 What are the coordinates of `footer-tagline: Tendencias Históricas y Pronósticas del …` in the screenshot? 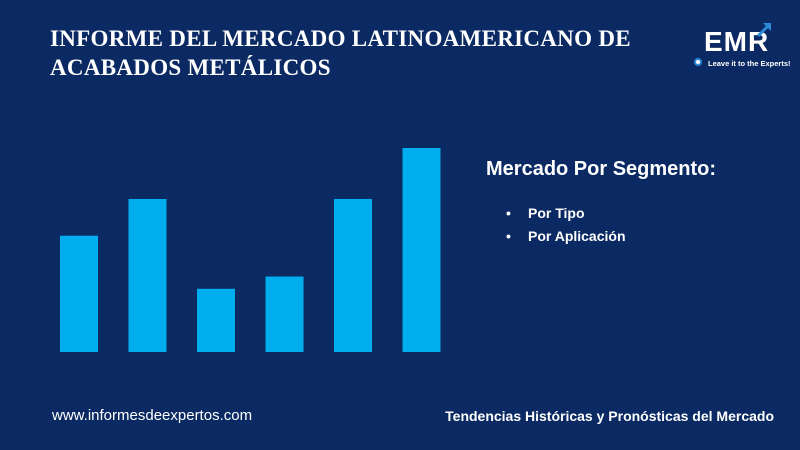 It's located at (609, 416).